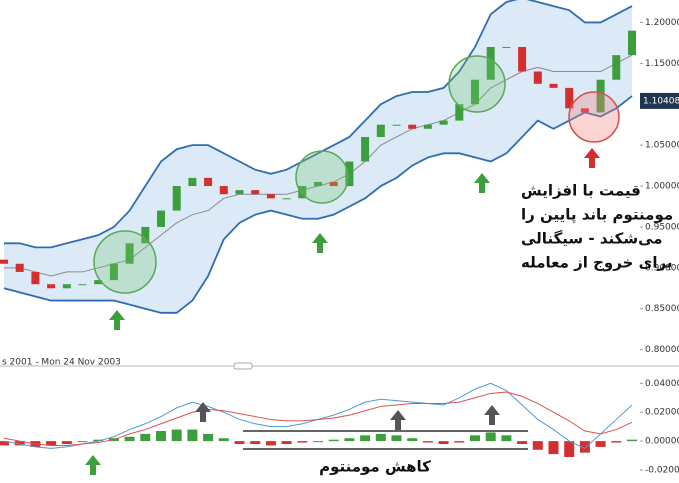 The image size is (679, 483). Describe the element at coordinates (662, 146) in the screenshot. I see `y-tick-label: 1.05000` at that location.